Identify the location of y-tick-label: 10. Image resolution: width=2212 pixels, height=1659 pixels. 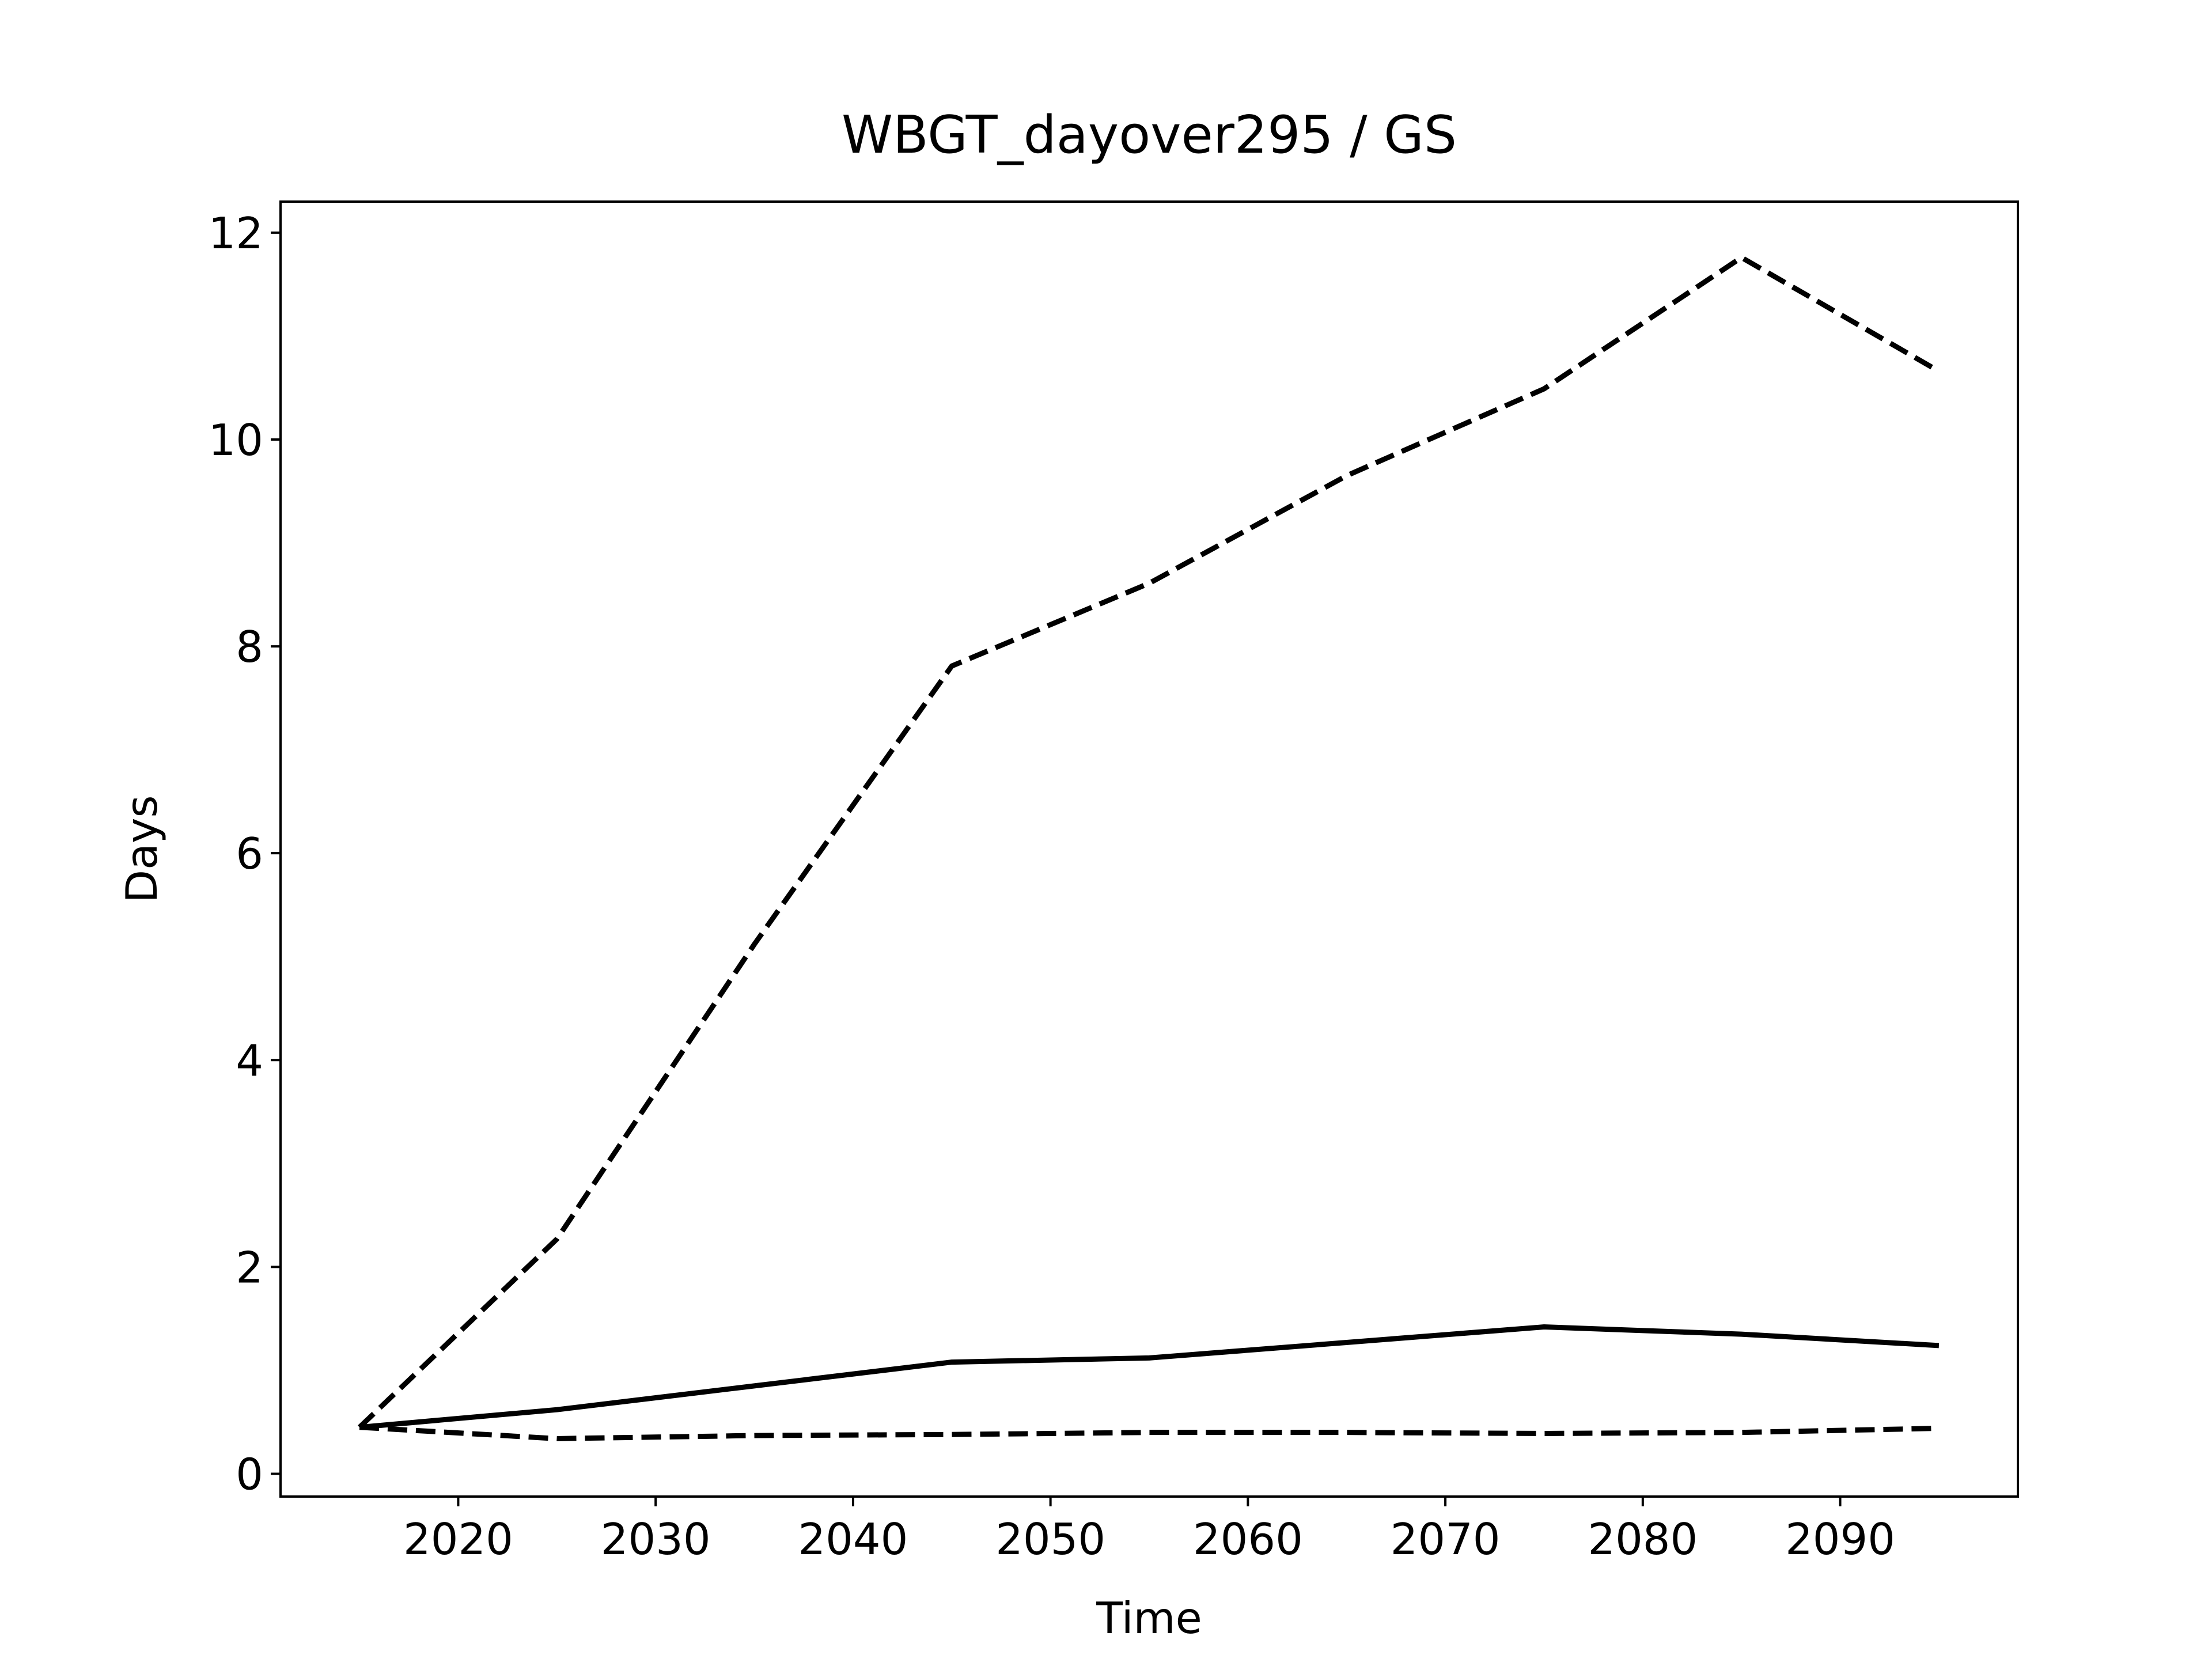
(236, 440).